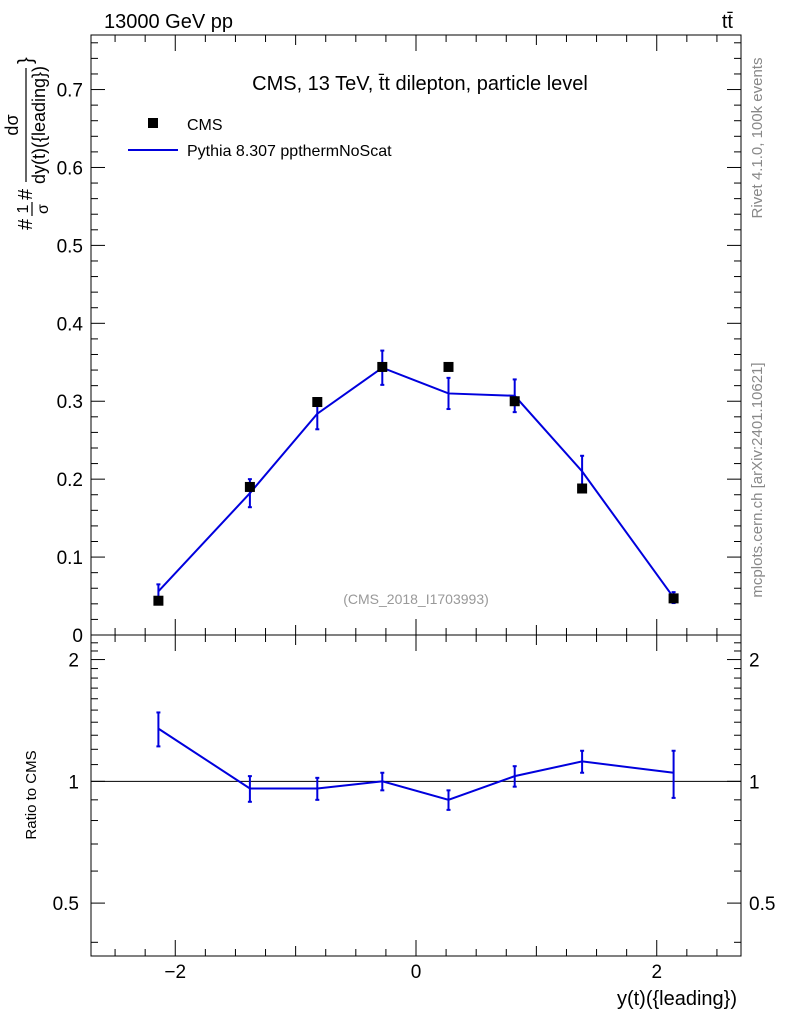  What do you see at coordinates (70, 246) in the screenshot?
I see `y-tick-label: 0.5` at bounding box center [70, 246].